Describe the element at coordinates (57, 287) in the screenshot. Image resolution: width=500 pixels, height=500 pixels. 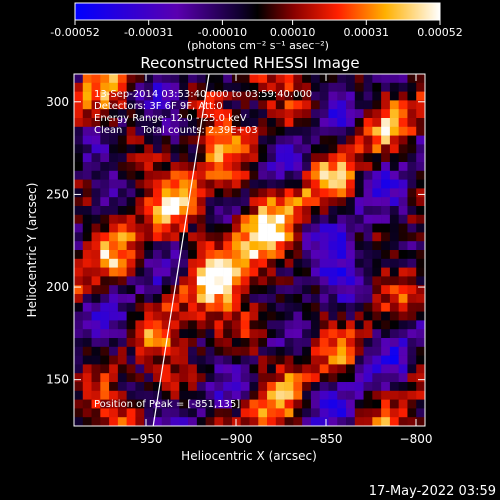
I see `y-tick-label: 200` at that location.